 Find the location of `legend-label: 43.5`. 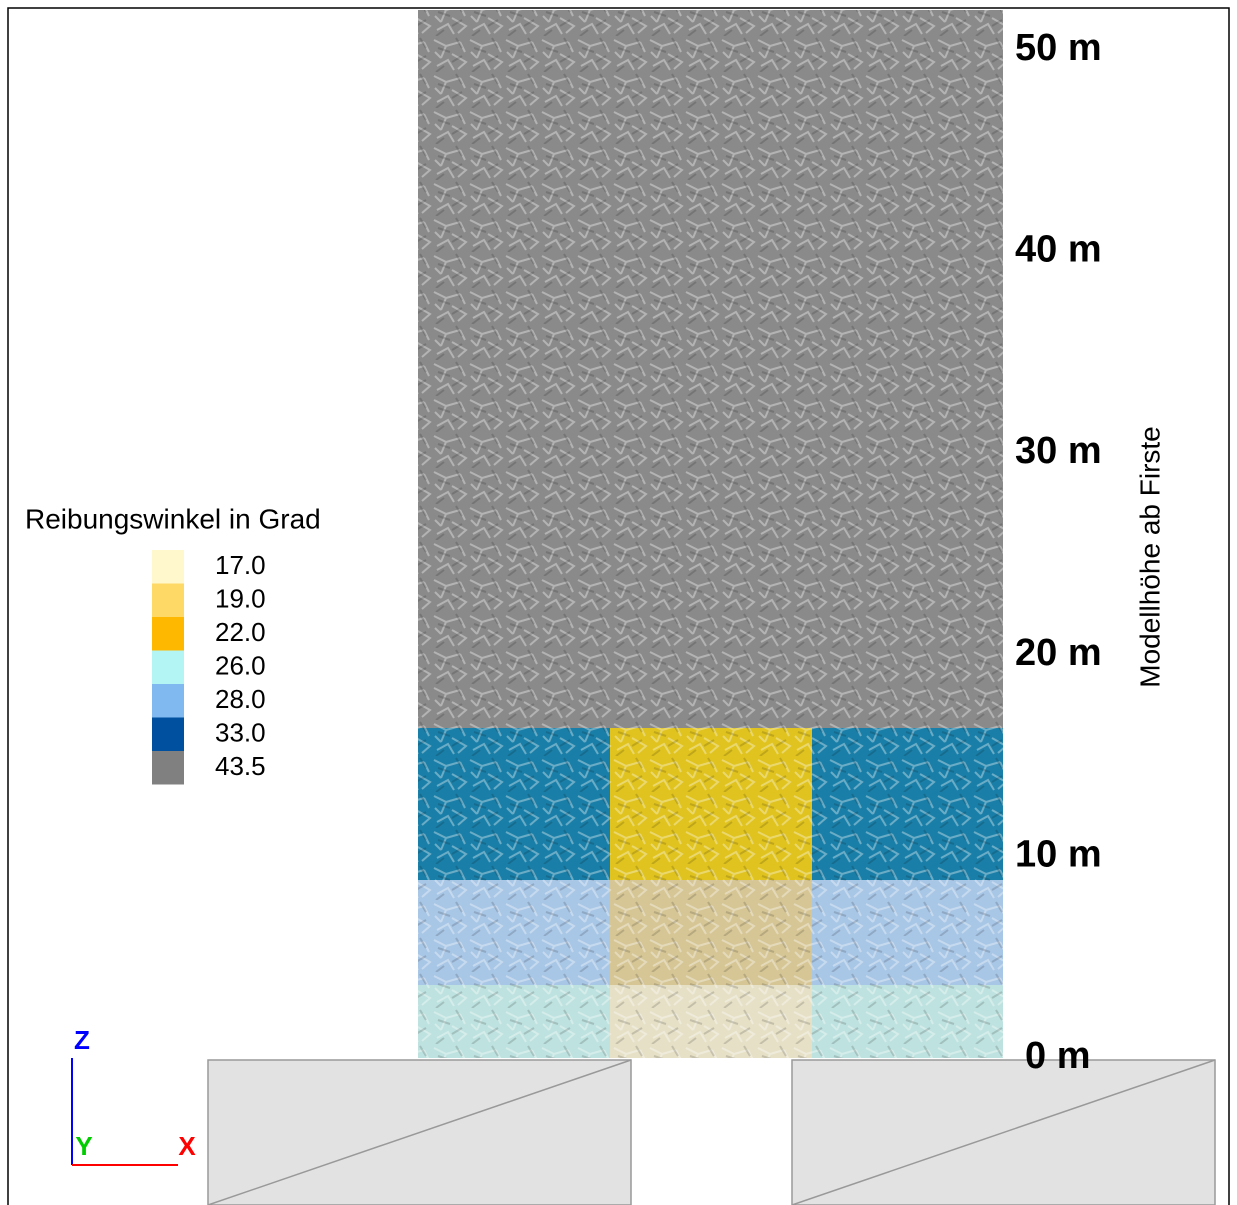

legend-label: 43.5 is located at coordinates (240, 766).